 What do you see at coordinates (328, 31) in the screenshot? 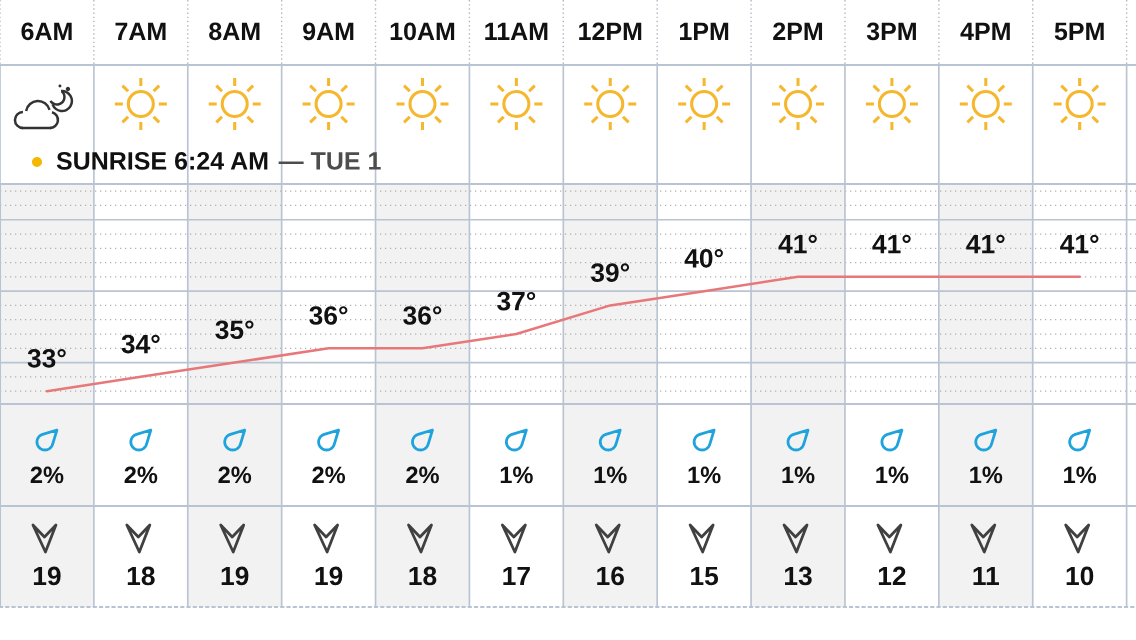
I see `x-tick-label: 9AM` at bounding box center [328, 31].